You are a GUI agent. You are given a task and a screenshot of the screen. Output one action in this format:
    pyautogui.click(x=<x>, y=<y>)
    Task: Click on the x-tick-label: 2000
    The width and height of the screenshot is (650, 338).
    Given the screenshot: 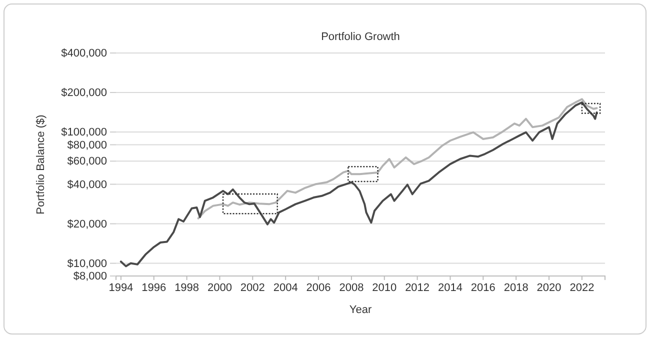 What is the action you would take?
    pyautogui.click(x=219, y=288)
    